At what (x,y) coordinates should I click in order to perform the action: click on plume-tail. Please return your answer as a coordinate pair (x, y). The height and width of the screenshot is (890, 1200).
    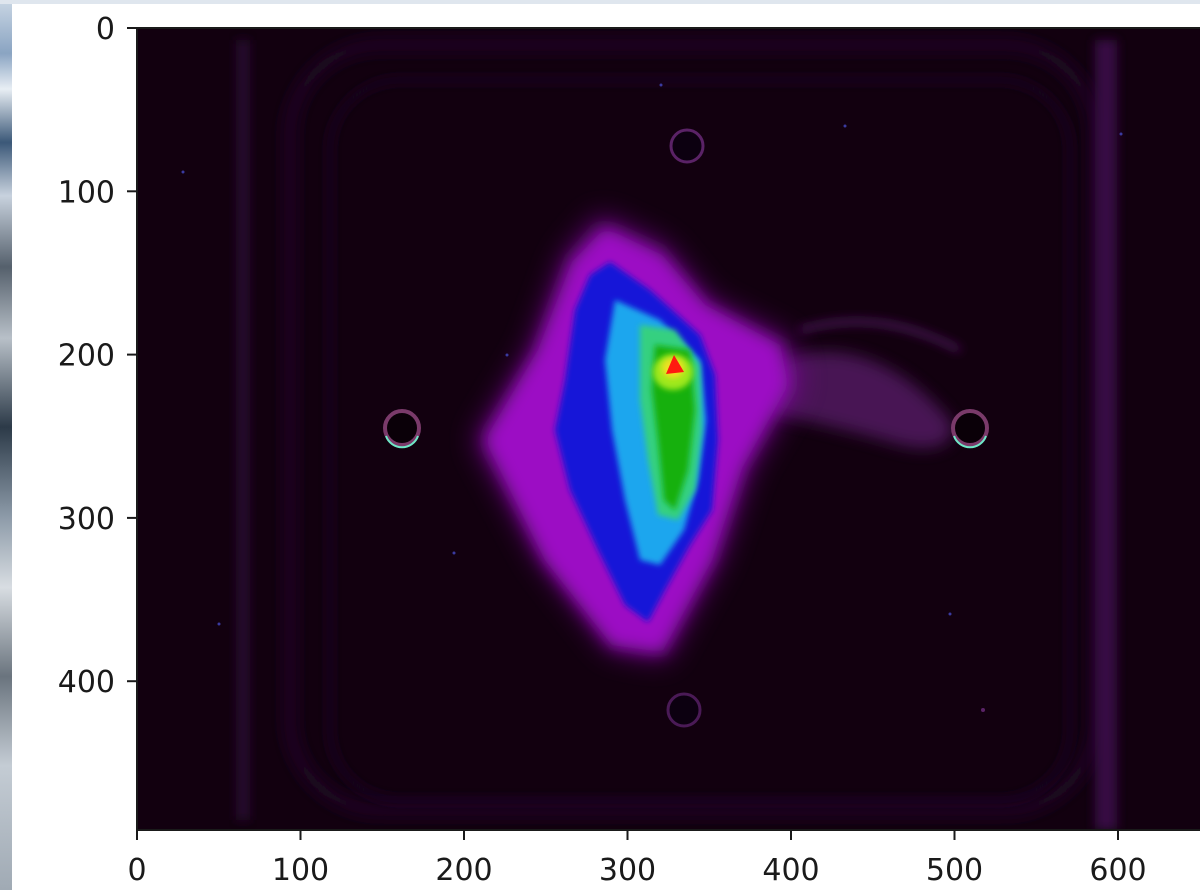
    Looking at the image, I should click on (856, 400).